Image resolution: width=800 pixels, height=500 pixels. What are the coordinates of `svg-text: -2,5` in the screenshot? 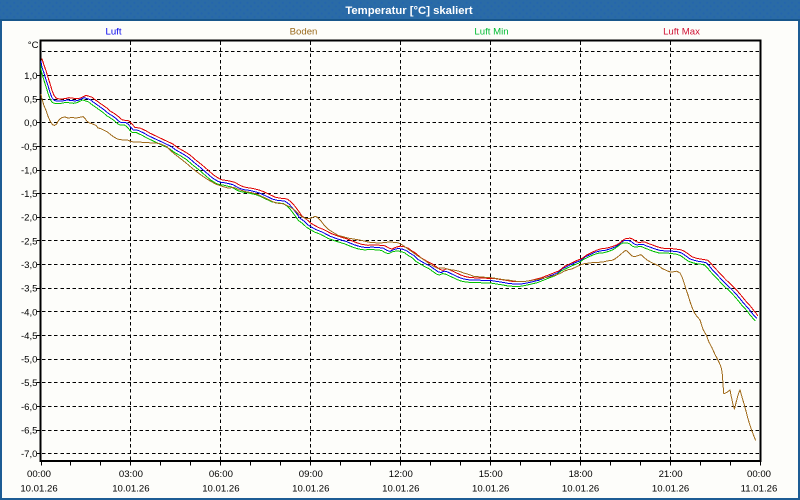 It's located at (29, 241).